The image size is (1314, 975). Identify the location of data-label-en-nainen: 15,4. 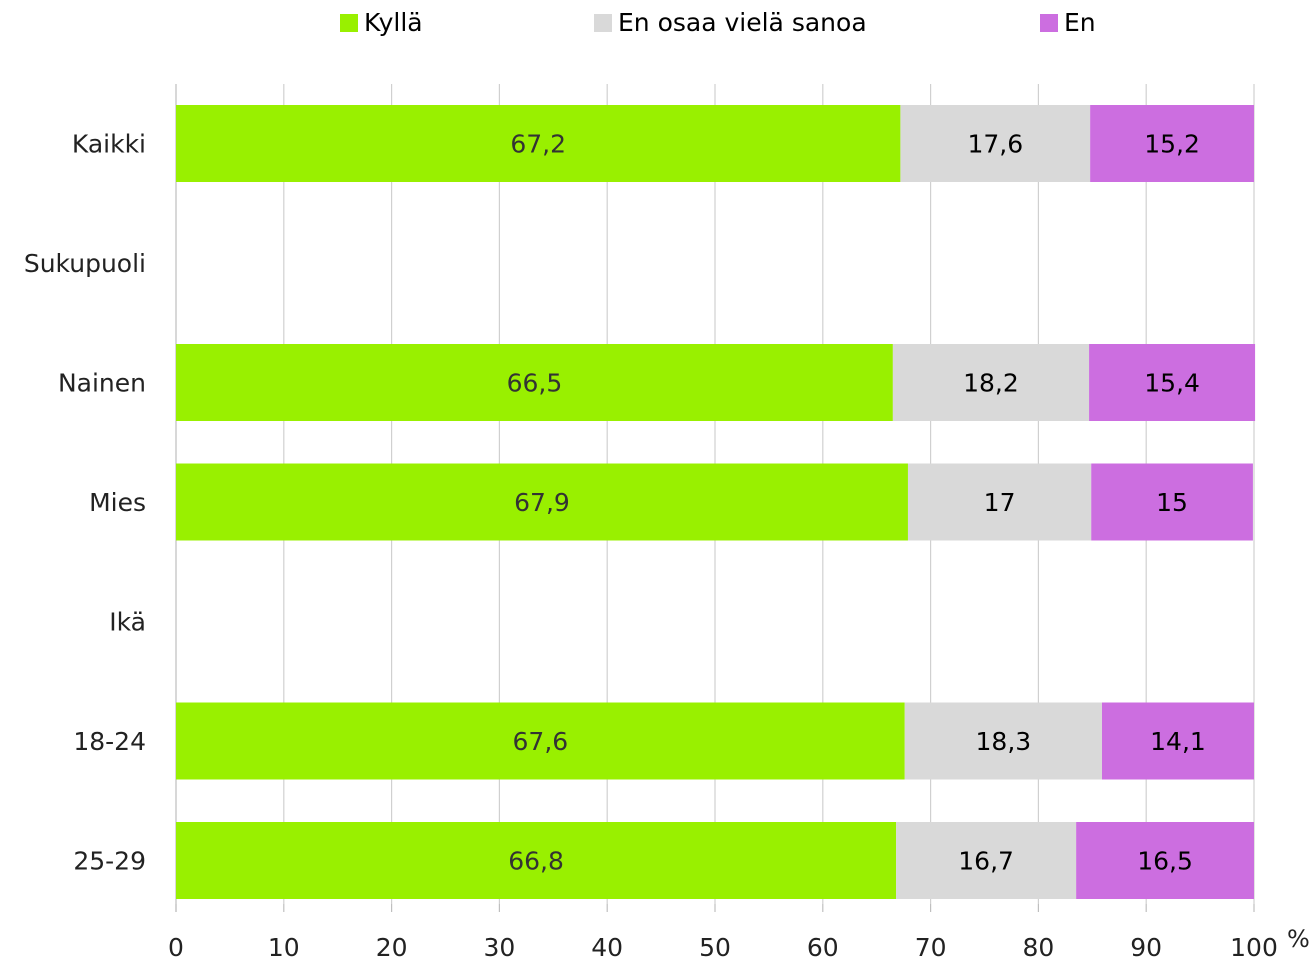
(1172, 383).